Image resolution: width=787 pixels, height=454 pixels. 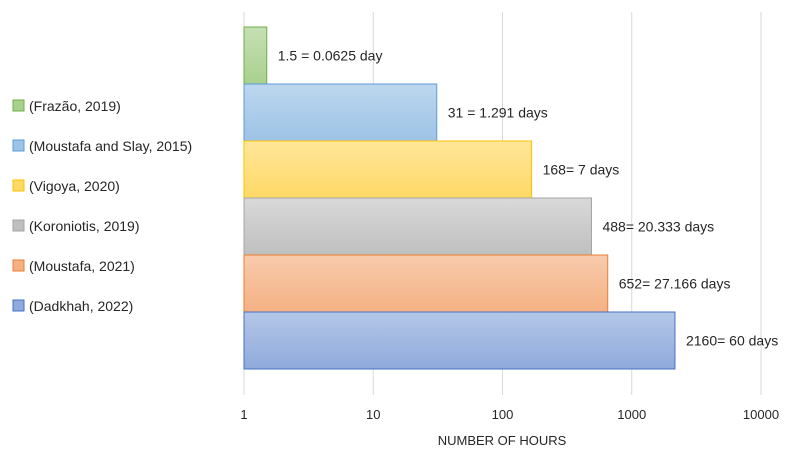 What do you see at coordinates (498, 113) in the screenshot?
I see `data-label: 31 = 1.291 days` at bounding box center [498, 113].